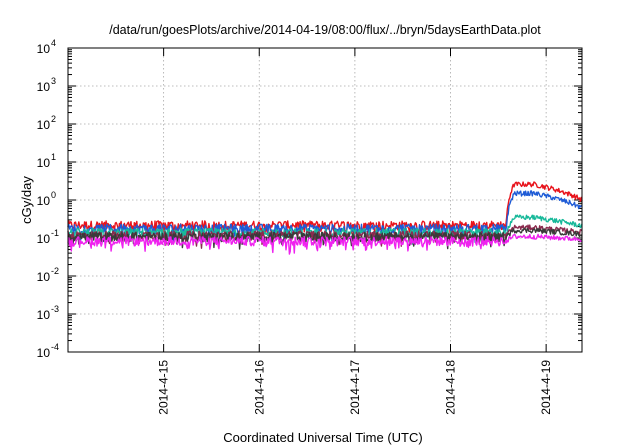 The width and height of the screenshot is (640, 448). I want to click on x-tick-label: 2014-4-19, so click(546, 387).